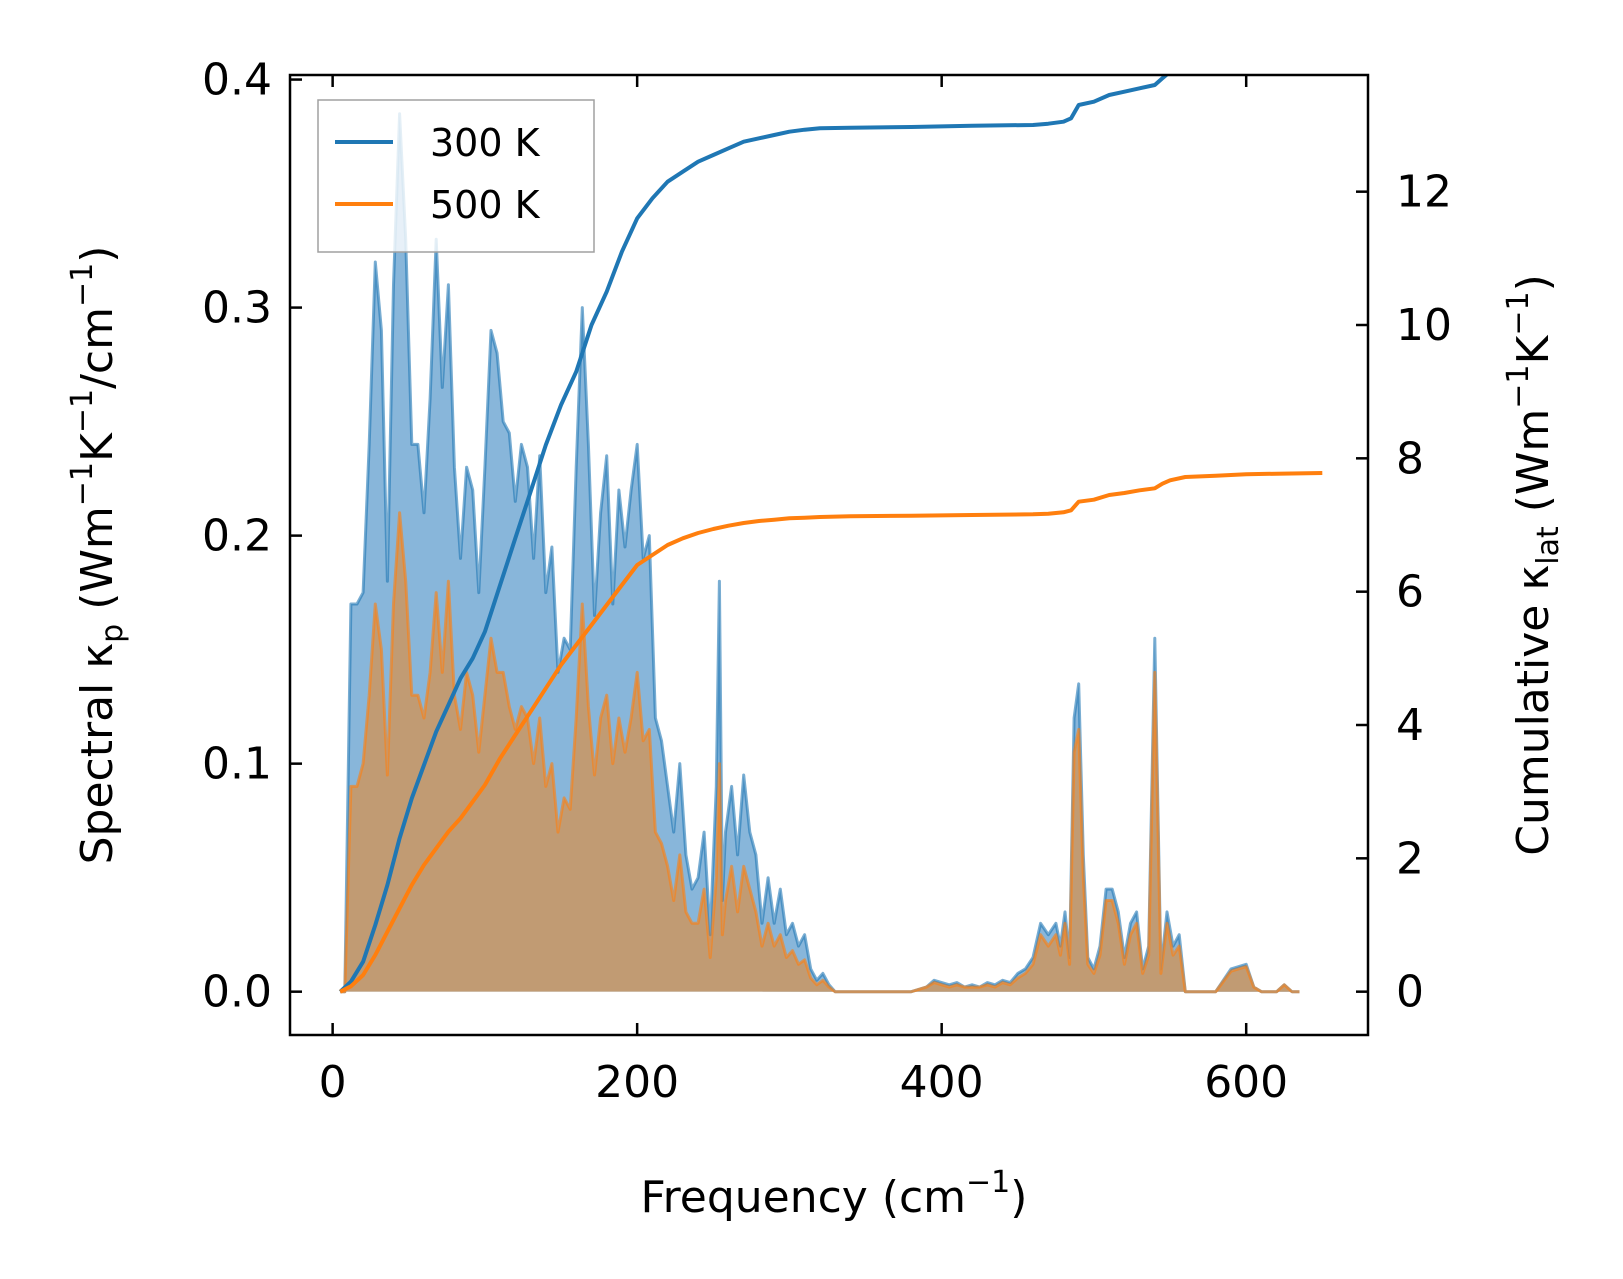  Describe the element at coordinates (1533, 710) in the screenshot. I see `y-right-label-part-0: Cumulative κ` at that location.